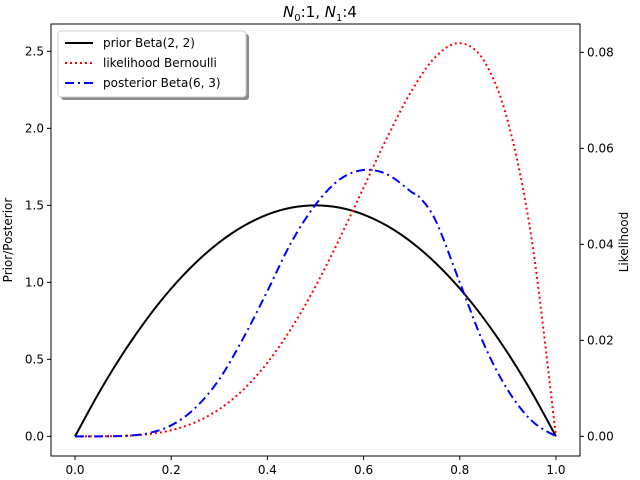  I want to click on y-tick-label-left: 2.5, so click(34, 51).